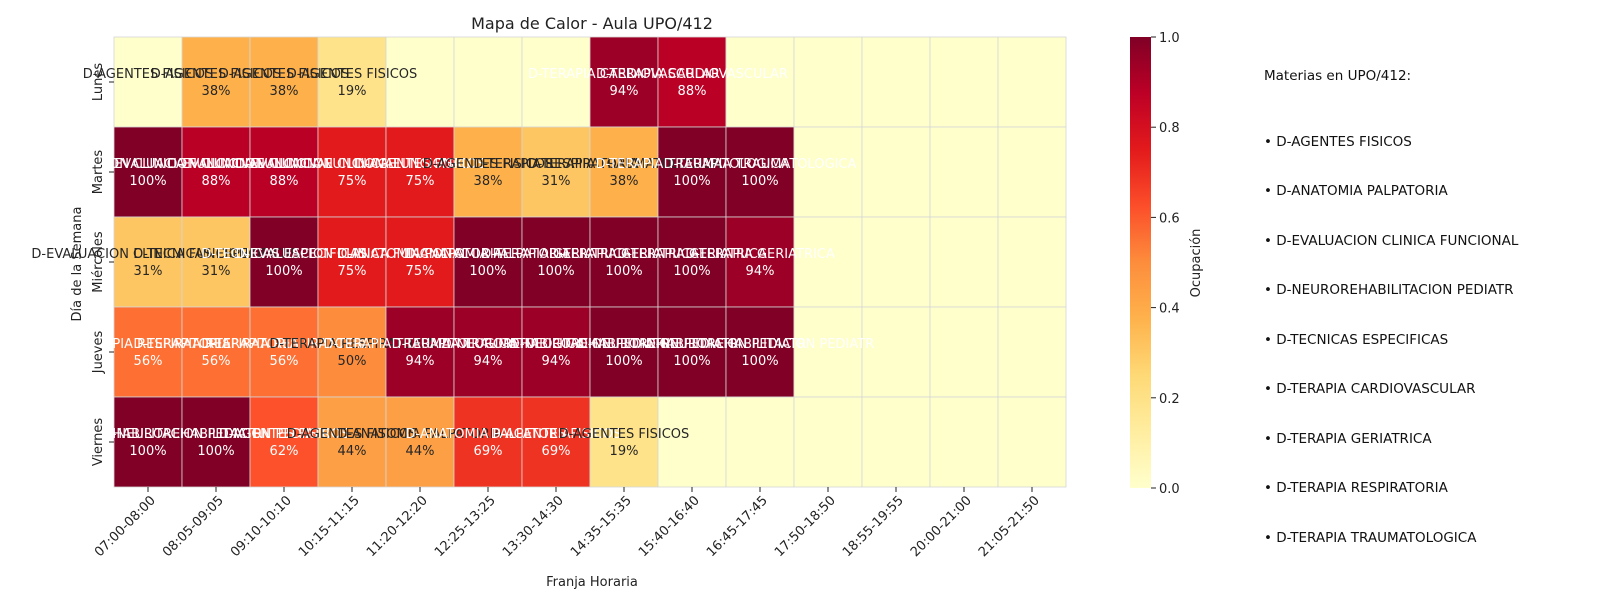 This screenshot has width=1600, height=600. Describe the element at coordinates (98, 442) in the screenshot. I see `y-tick-label: Viernes` at that location.